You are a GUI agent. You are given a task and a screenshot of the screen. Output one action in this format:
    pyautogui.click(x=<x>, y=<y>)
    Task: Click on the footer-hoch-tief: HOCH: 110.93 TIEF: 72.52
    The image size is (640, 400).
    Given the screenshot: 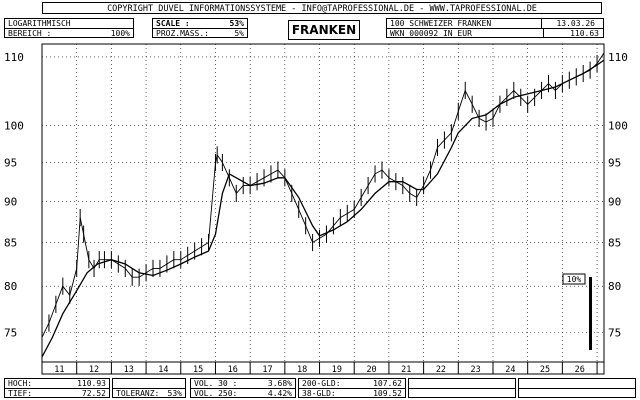 What is the action you would take?
    pyautogui.click(x=57, y=388)
    